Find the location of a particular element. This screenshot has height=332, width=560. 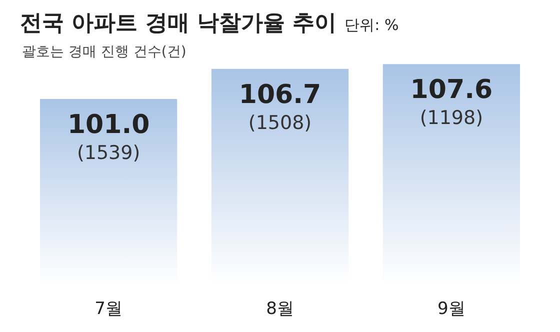

annotation: (1539) is located at coordinates (108, 153).